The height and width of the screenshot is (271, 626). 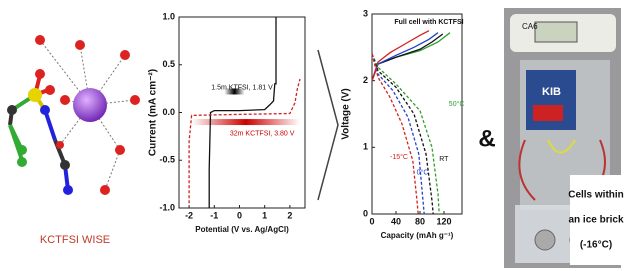 I want to click on annotation: 1.5m KTFSI, 1.81 V, so click(x=242, y=88).